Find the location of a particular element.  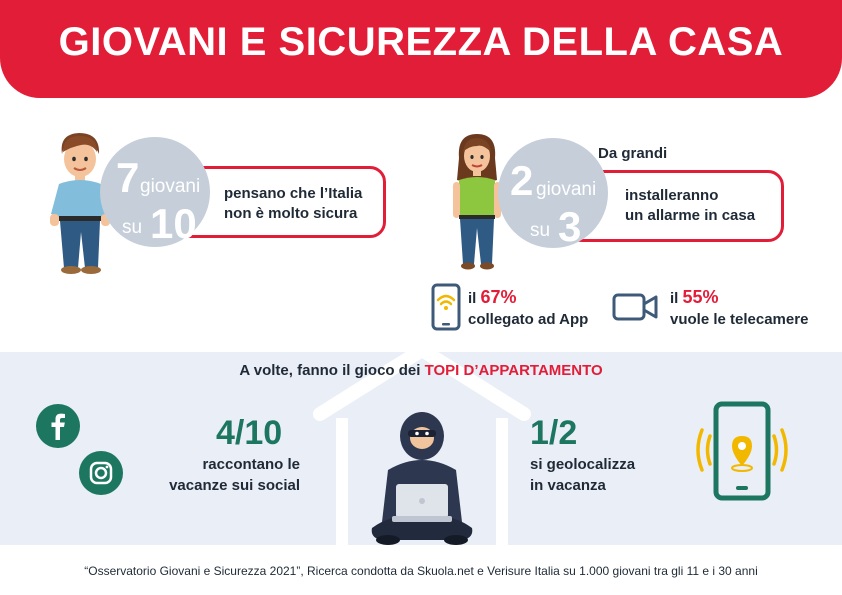

stat2-numerator: 2 is located at coordinates (522, 180).